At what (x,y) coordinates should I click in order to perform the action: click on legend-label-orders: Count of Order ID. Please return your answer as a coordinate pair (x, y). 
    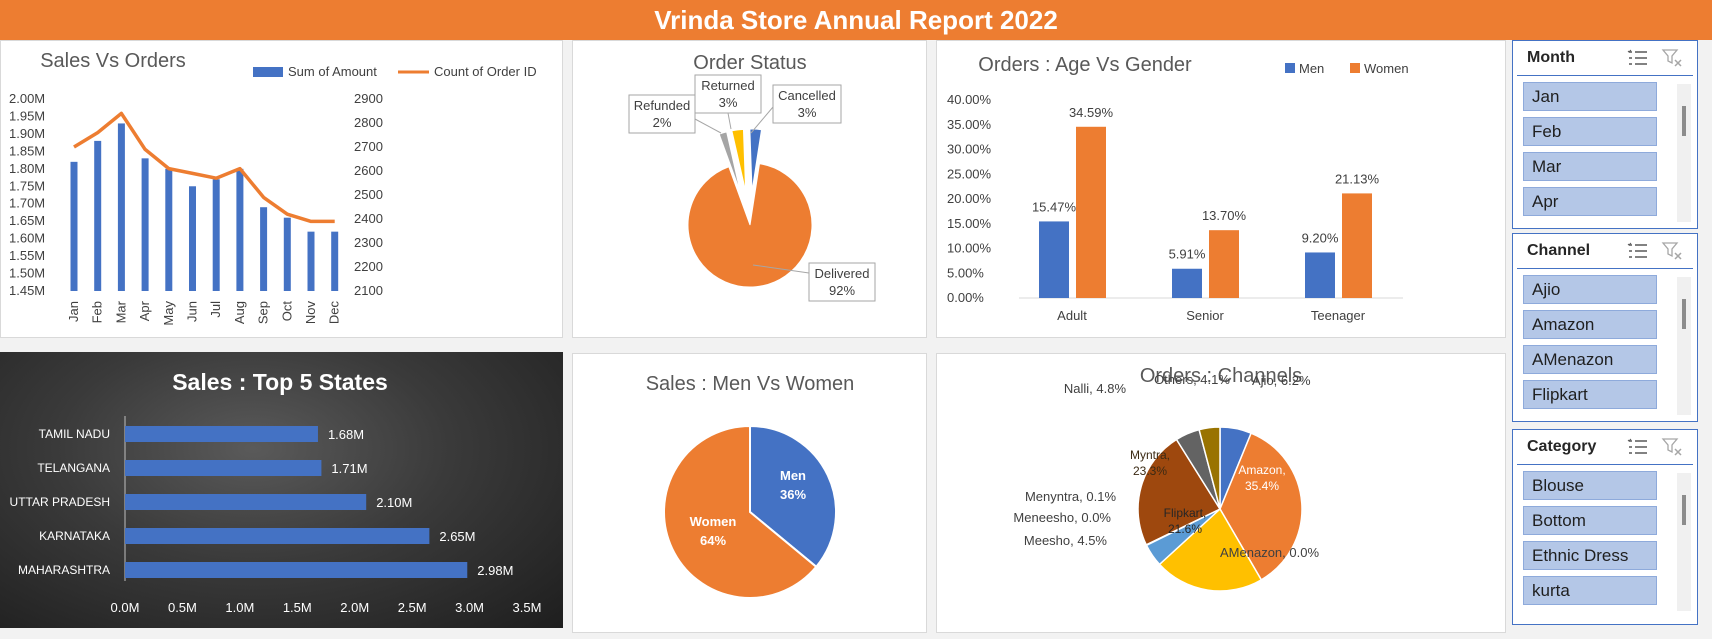
    Looking at the image, I should click on (485, 71).